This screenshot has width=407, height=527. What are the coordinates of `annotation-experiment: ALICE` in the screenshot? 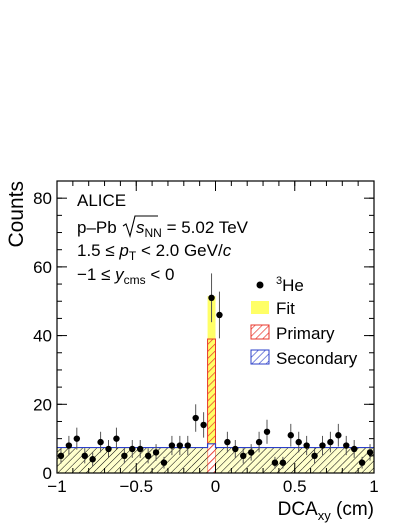 It's located at (101, 200).